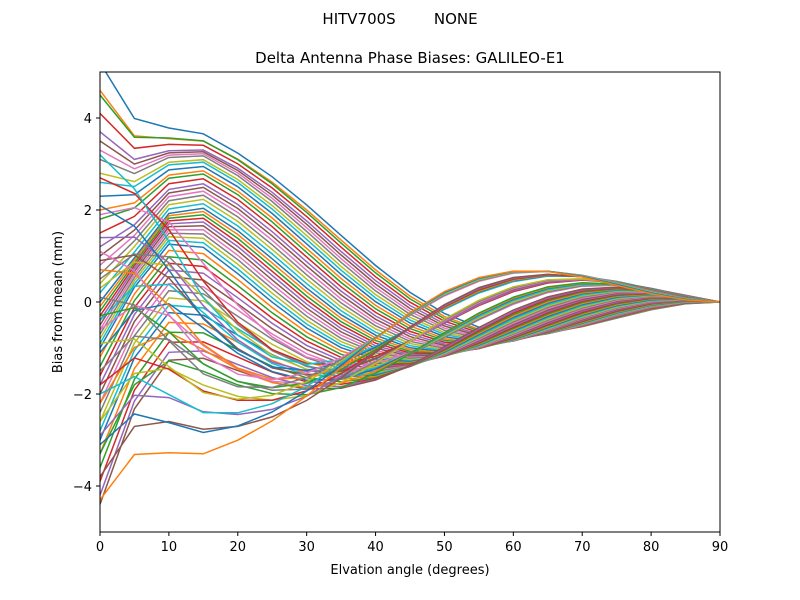 This screenshot has width=800, height=600. Describe the element at coordinates (444, 547) in the screenshot. I see `x-tick-label: 50` at that location.